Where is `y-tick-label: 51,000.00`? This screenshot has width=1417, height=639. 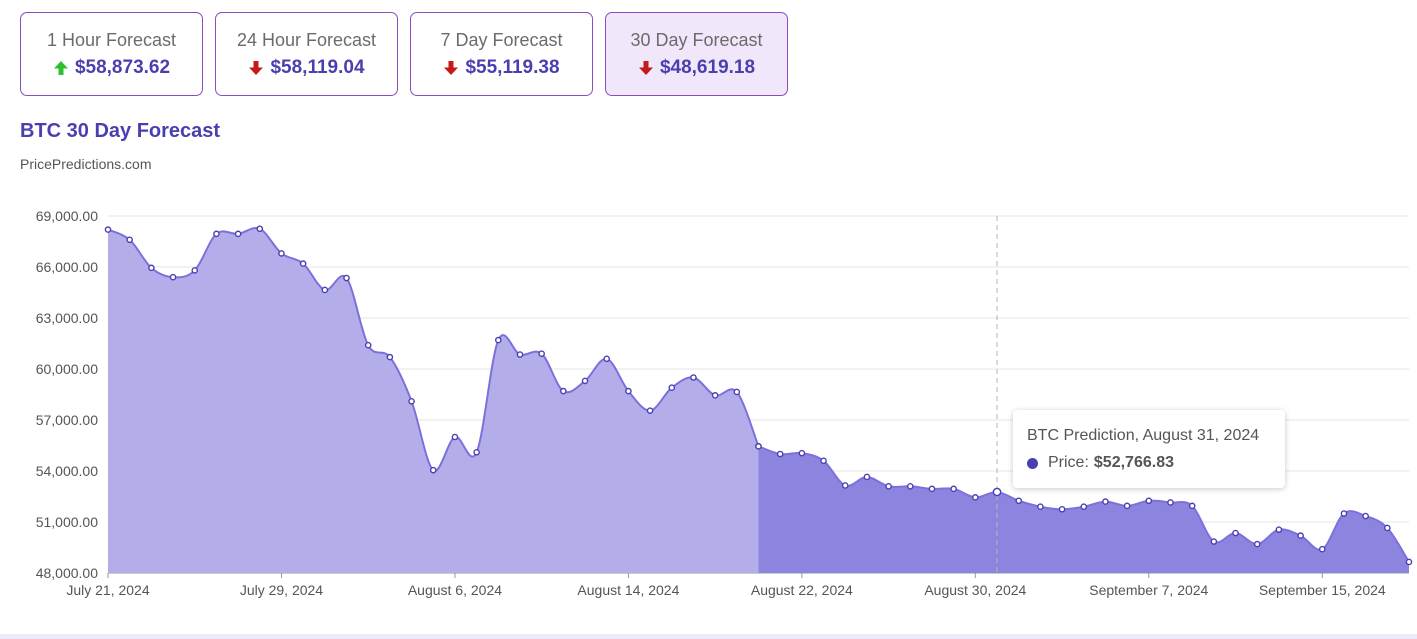 y-tick-label: 51,000.00 is located at coordinates (67, 522).